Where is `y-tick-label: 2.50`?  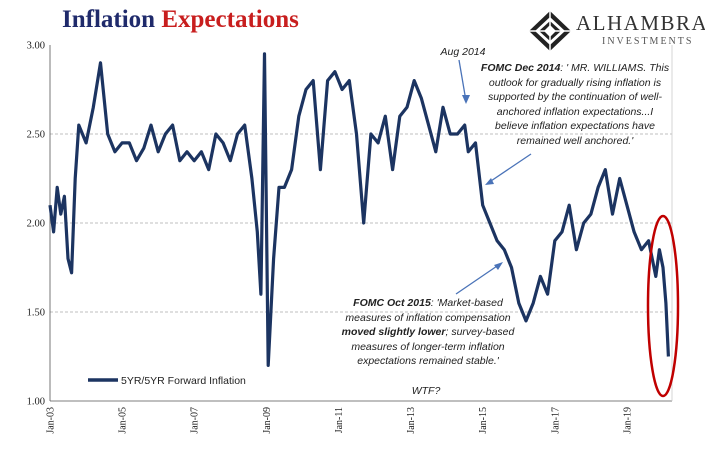 y-tick-label: 2.50 is located at coordinates (36, 135).